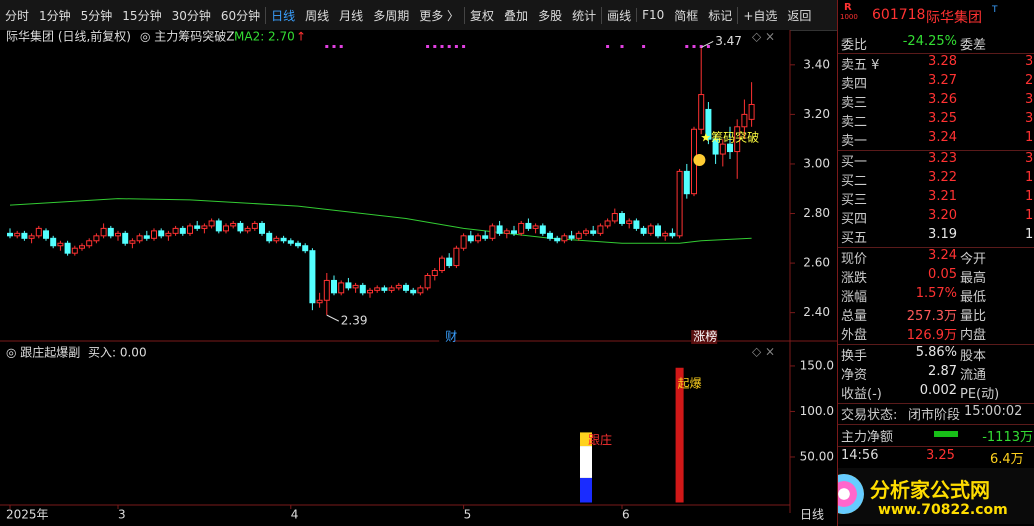 The height and width of the screenshot is (526, 1034). I want to click on row-extra: 内盘, so click(973, 335).